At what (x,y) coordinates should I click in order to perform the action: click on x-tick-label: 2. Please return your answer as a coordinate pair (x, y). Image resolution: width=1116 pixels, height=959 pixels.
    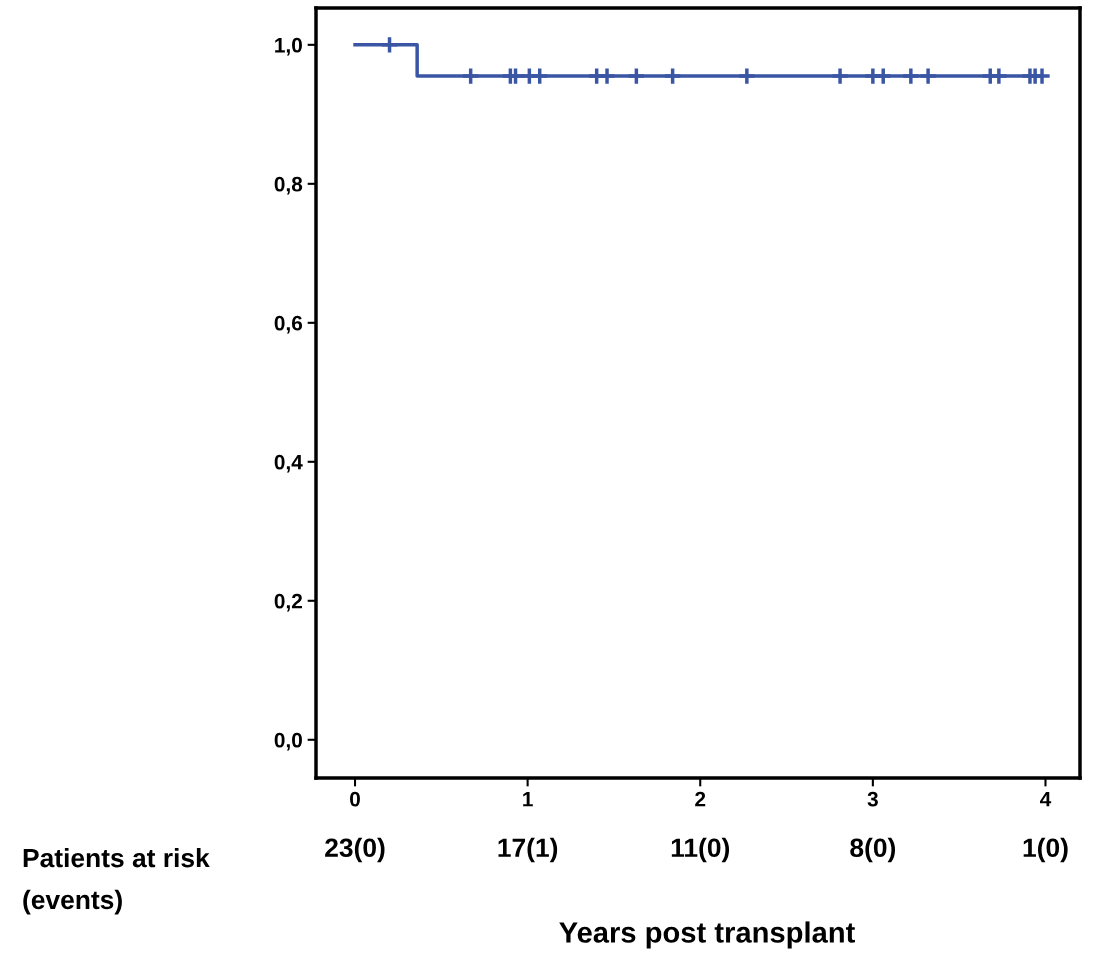
    Looking at the image, I should click on (700, 799).